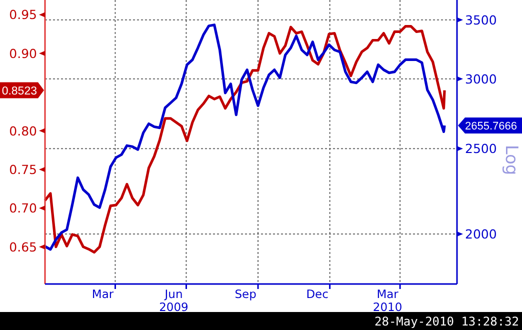 The width and height of the screenshot is (522, 330). I want to click on y2-tick-label: 3500, so click(481, 20).